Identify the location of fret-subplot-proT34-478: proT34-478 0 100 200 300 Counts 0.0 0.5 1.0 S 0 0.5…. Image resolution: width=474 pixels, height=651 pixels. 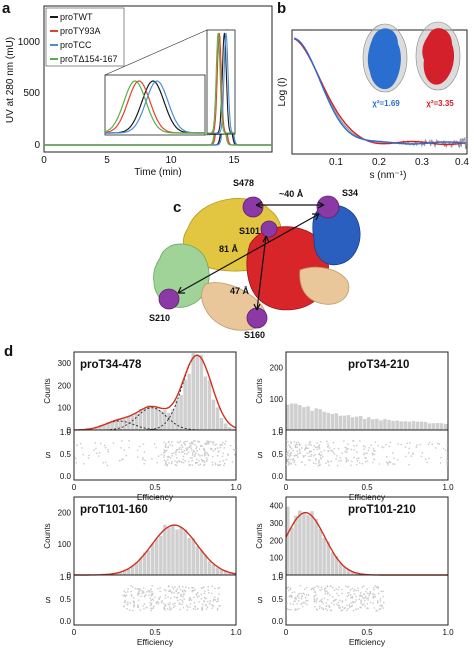
(142, 426).